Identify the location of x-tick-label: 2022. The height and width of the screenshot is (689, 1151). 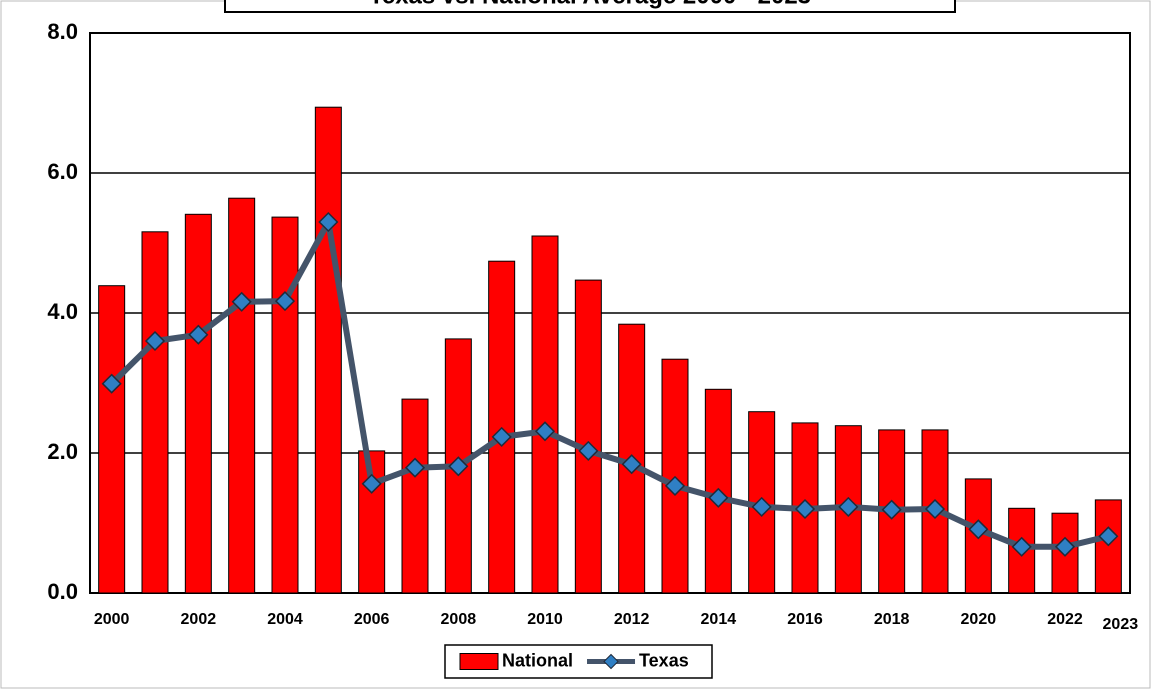
(1065, 619).